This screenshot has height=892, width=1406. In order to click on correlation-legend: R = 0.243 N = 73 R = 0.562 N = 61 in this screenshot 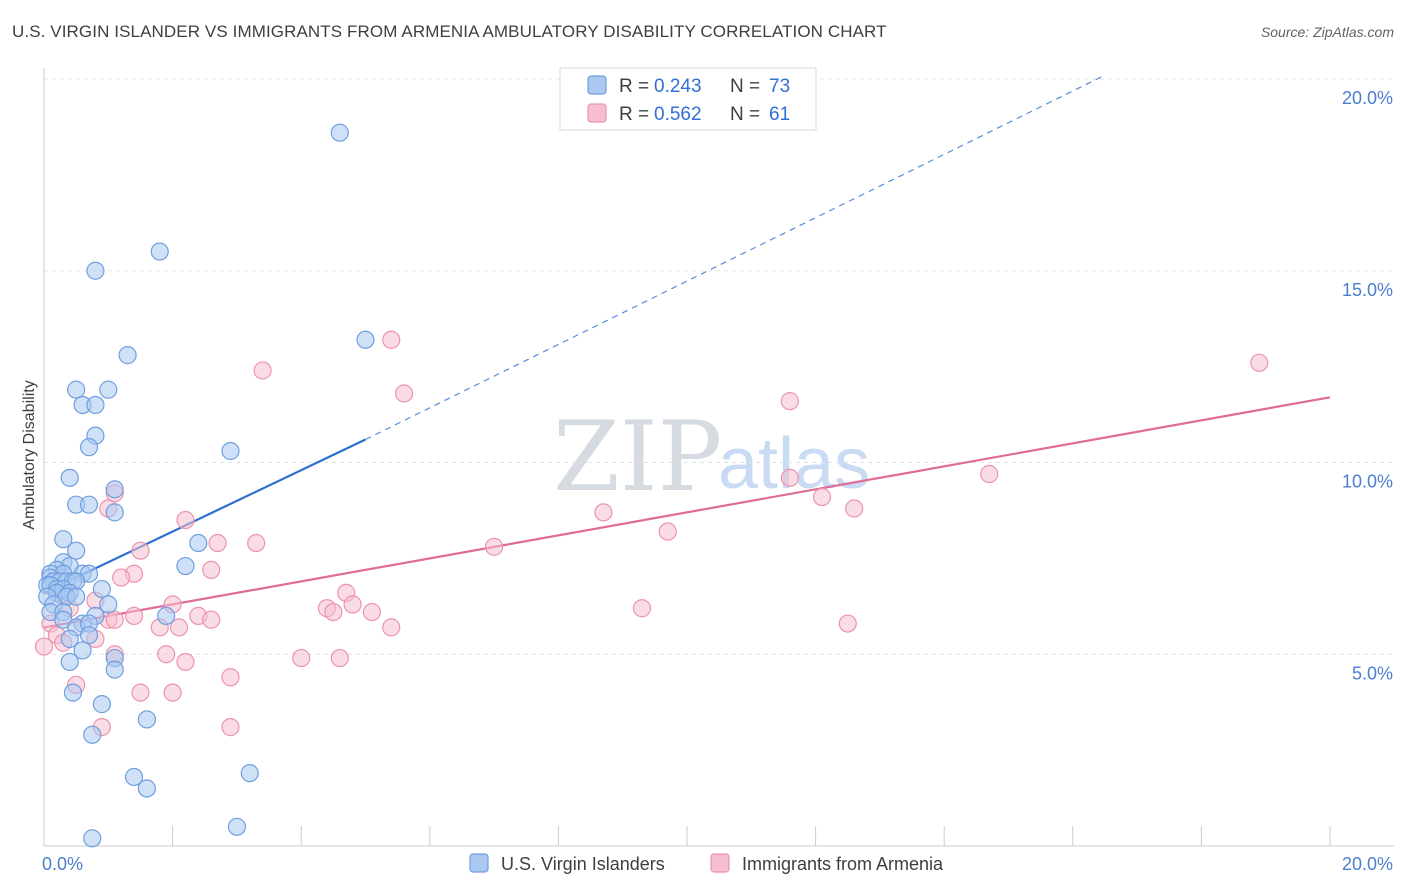, I will do `click(688, 99)`.